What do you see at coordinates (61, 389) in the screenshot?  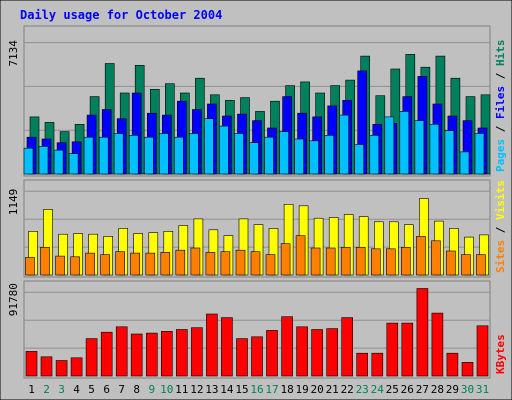 I see `x-tick-label: 3` at bounding box center [61, 389].